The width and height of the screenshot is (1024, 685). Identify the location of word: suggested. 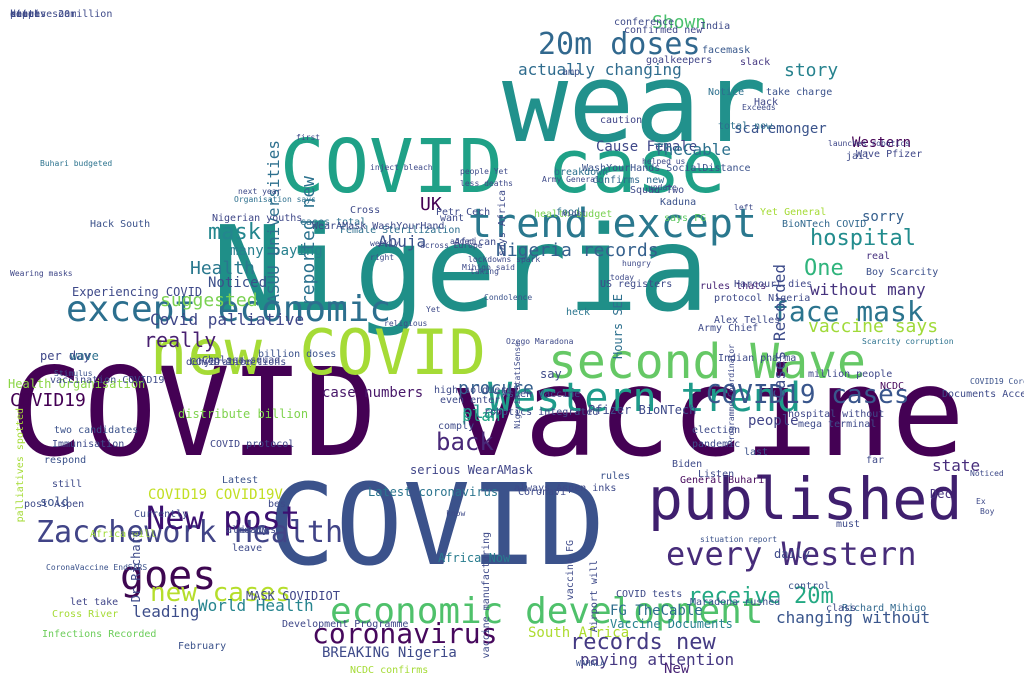
(209, 300).